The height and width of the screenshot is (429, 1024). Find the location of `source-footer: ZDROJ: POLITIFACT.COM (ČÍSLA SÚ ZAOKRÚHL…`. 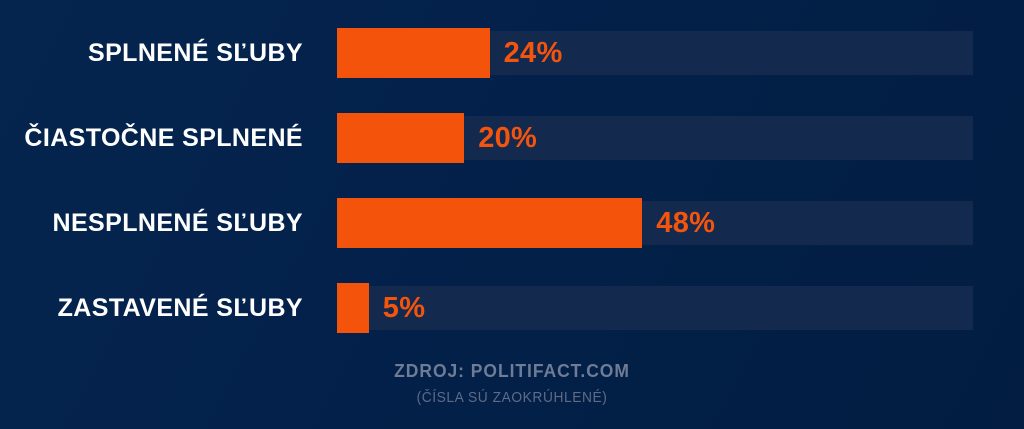

source-footer: ZDROJ: POLITIFACT.COM (ČÍSLA SÚ ZAOKRÚHL… is located at coordinates (512, 383).